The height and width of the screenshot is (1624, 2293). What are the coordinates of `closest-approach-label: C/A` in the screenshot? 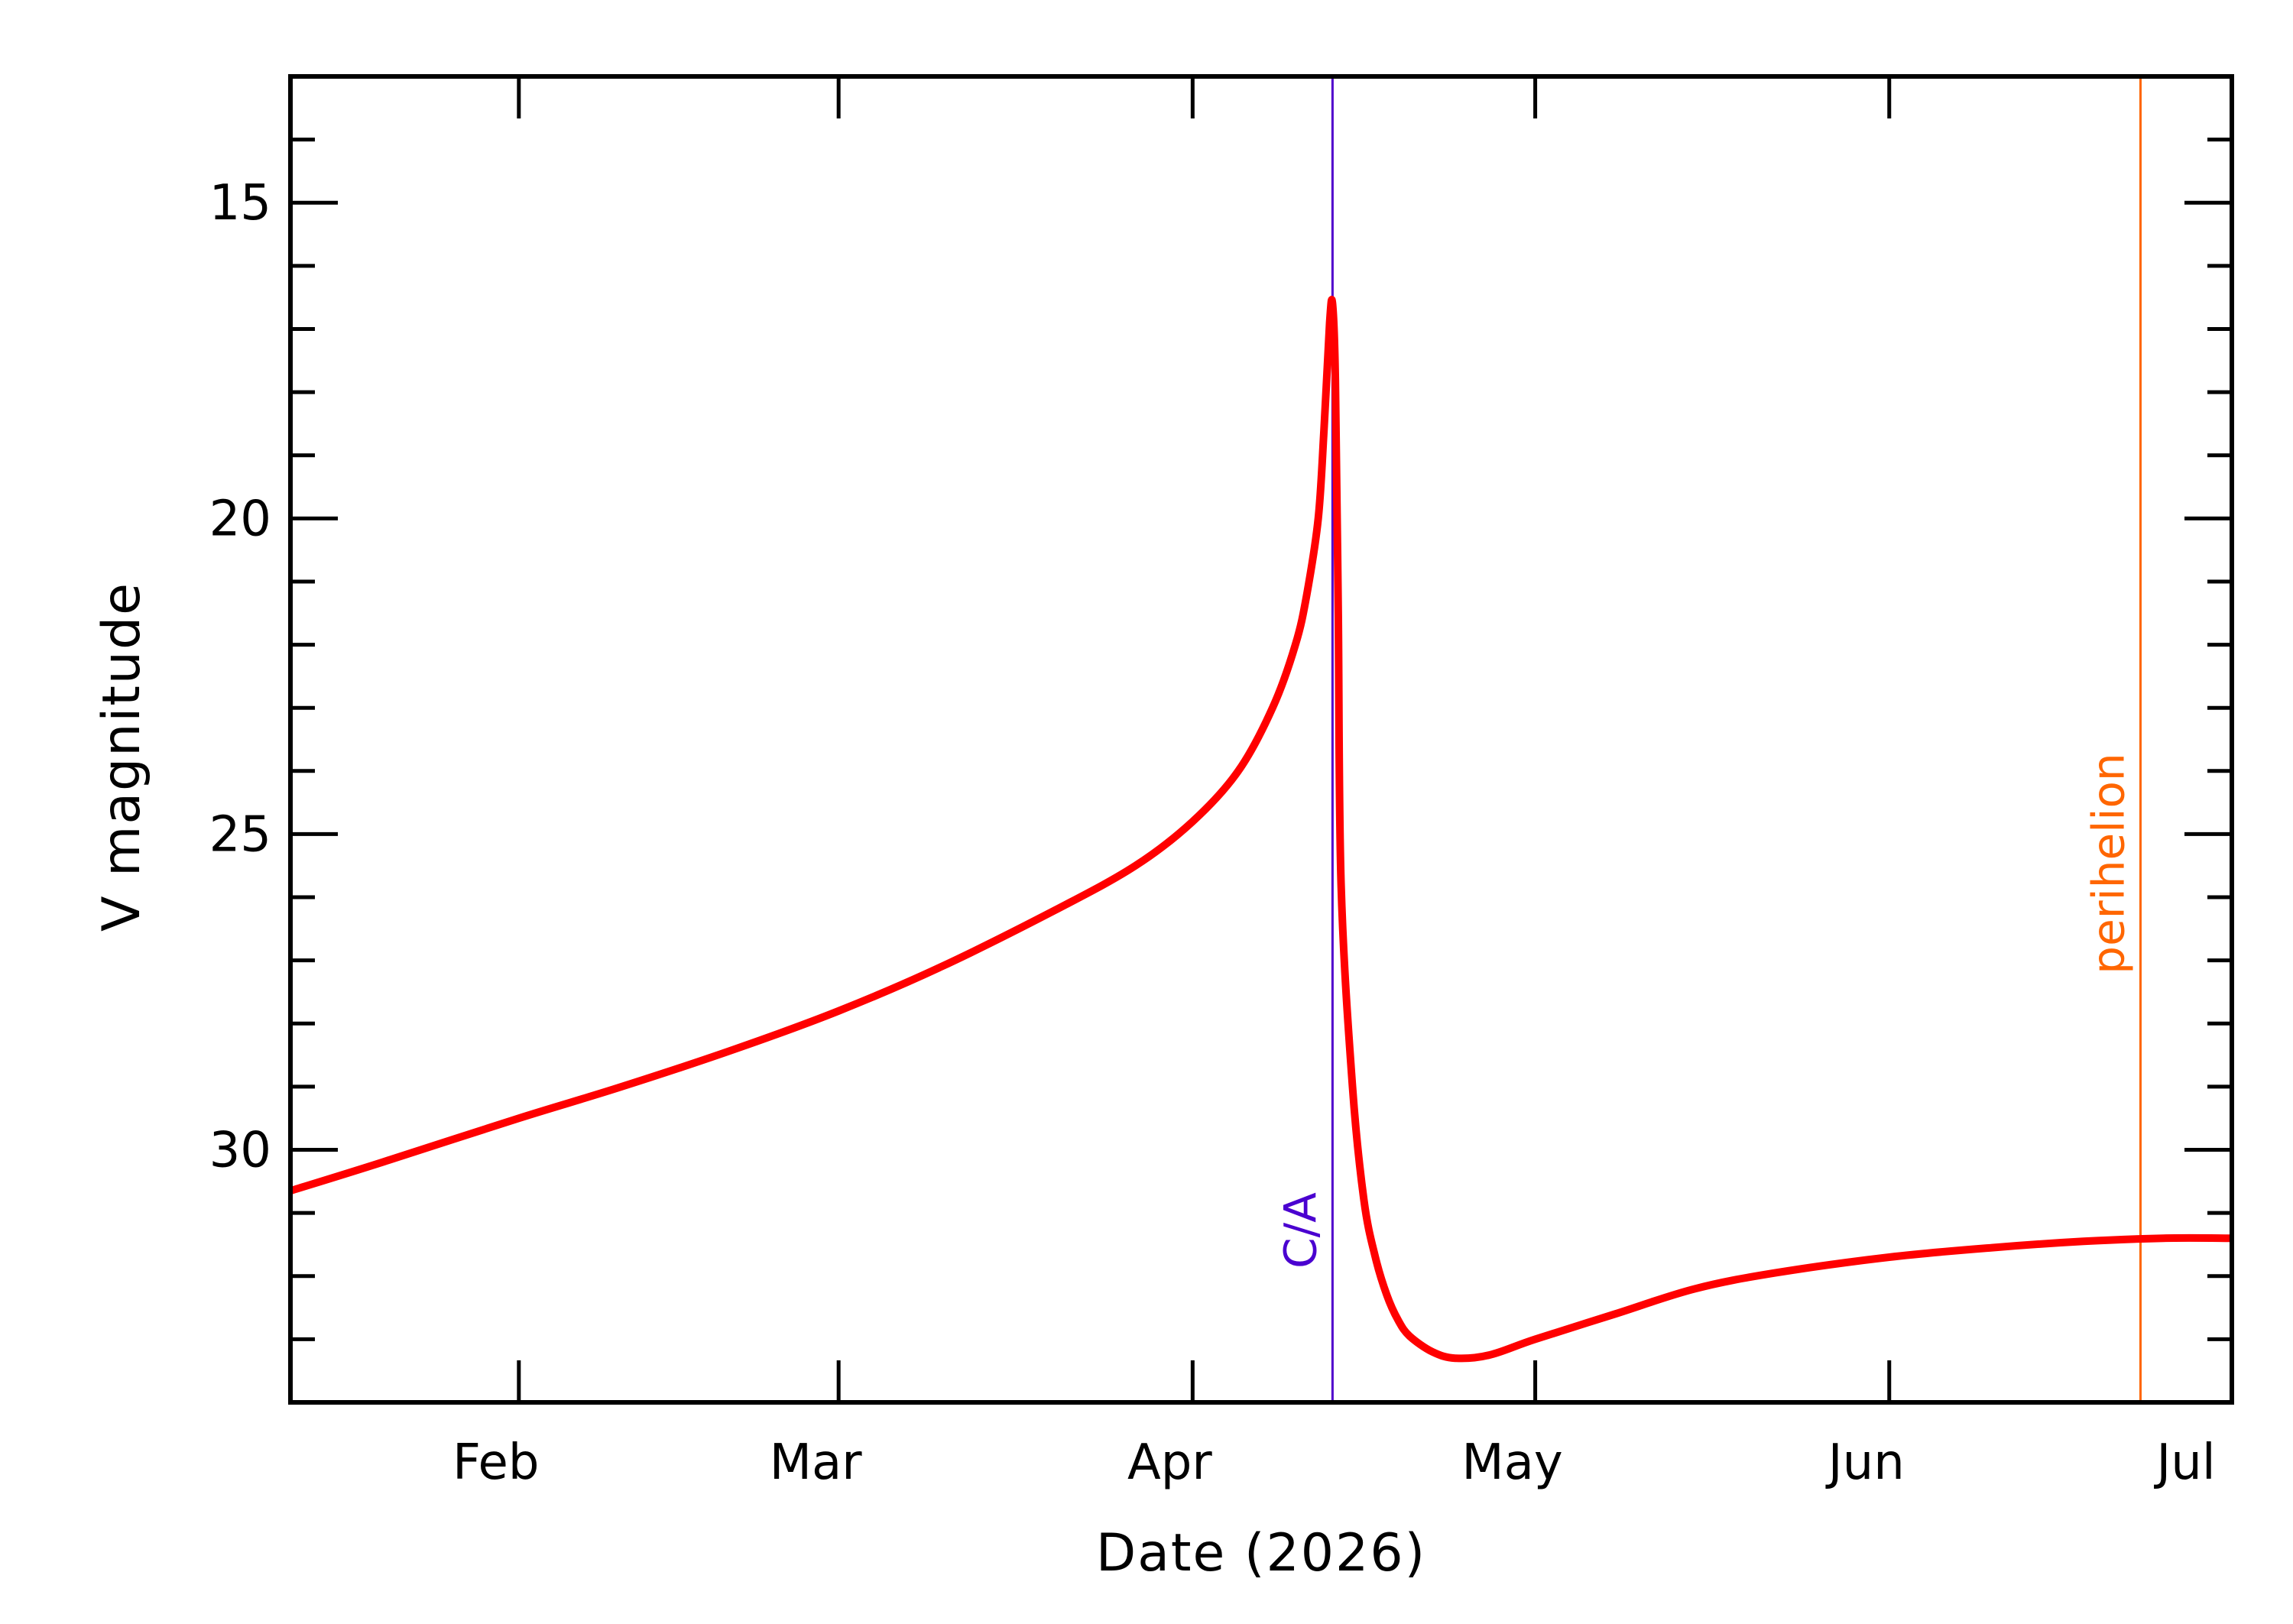 It's located at (1300, 1230).